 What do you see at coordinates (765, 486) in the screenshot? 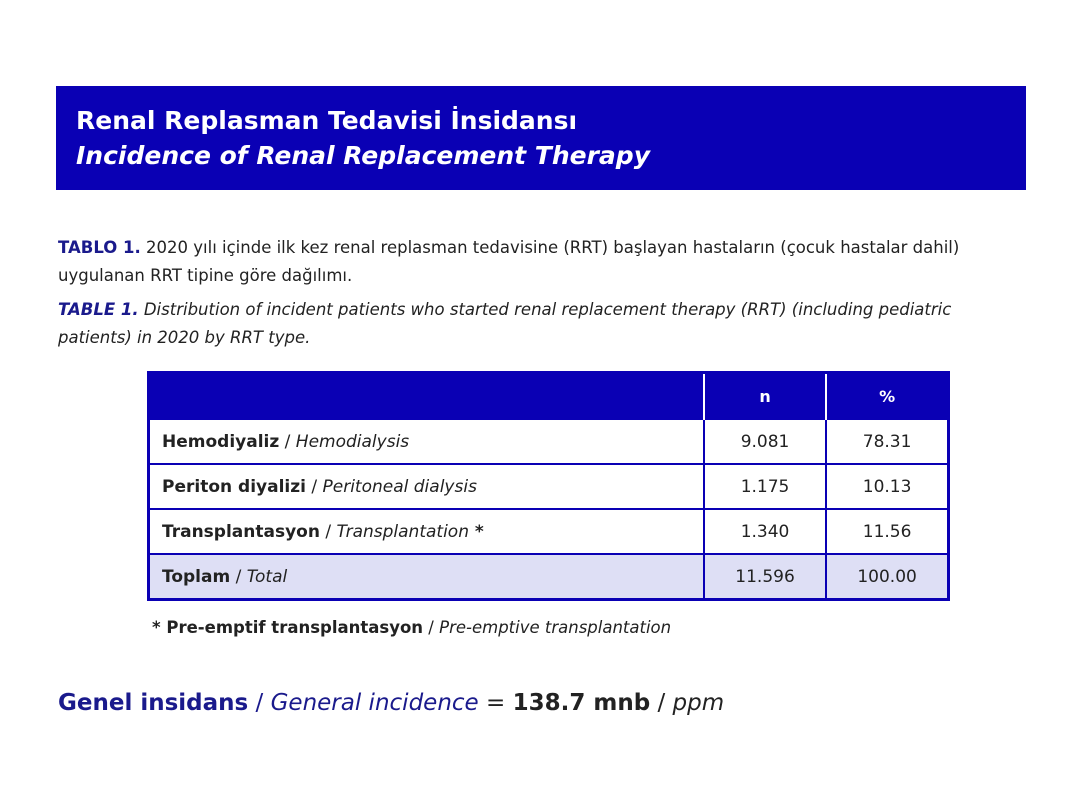
I see `row-n-value: 1.175` at bounding box center [765, 486].